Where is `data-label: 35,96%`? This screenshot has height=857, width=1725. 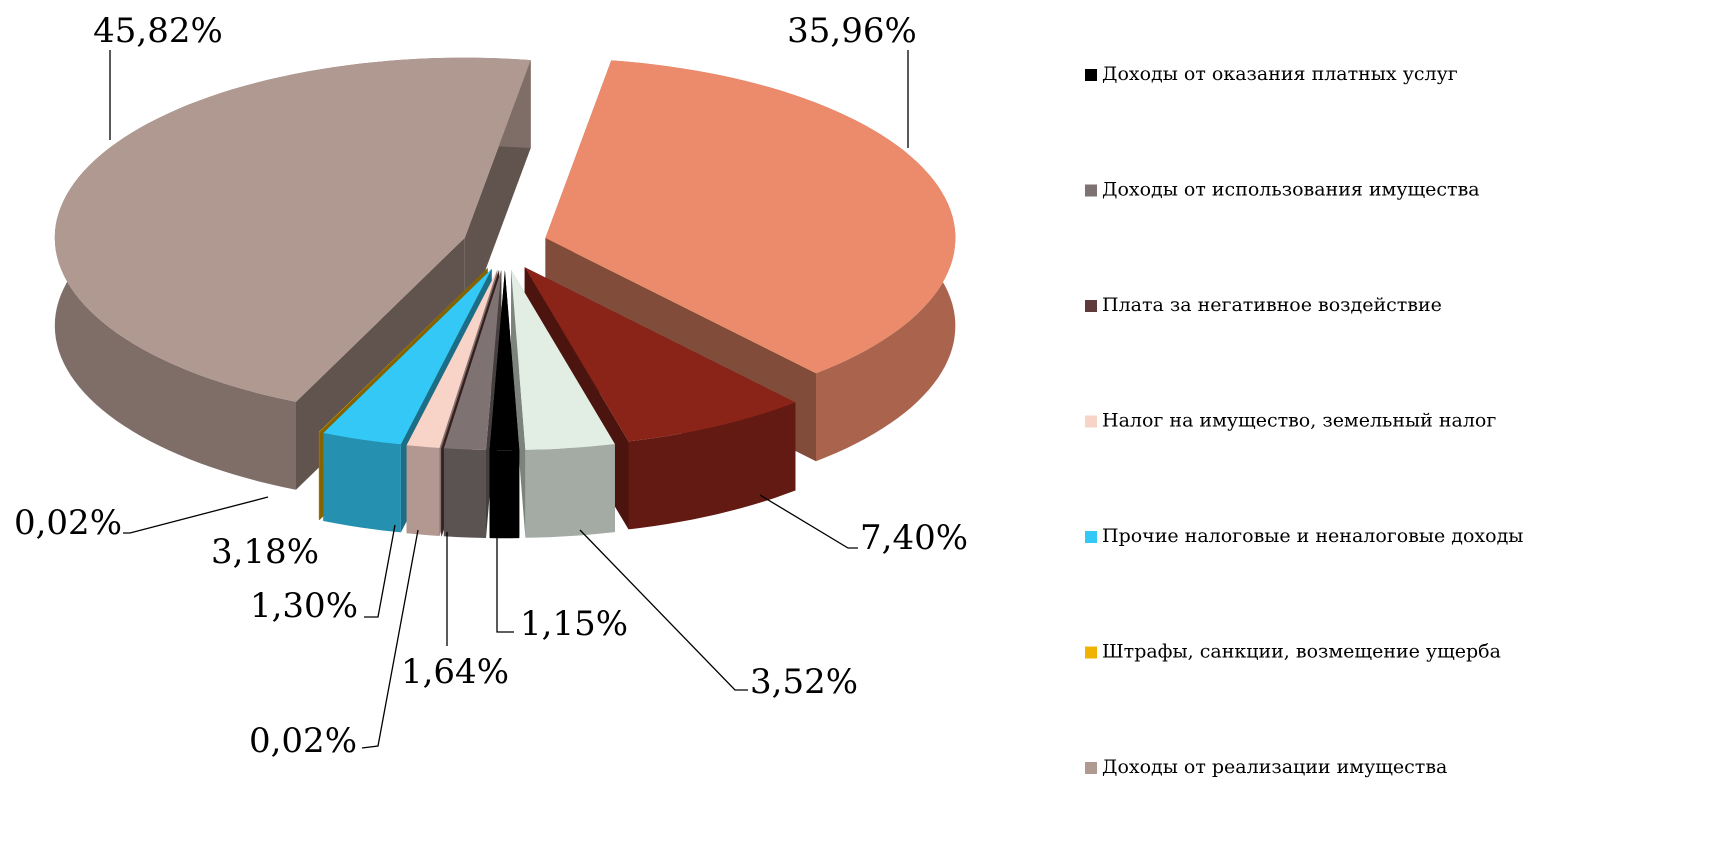
data-label: 35,96% is located at coordinates (852, 31).